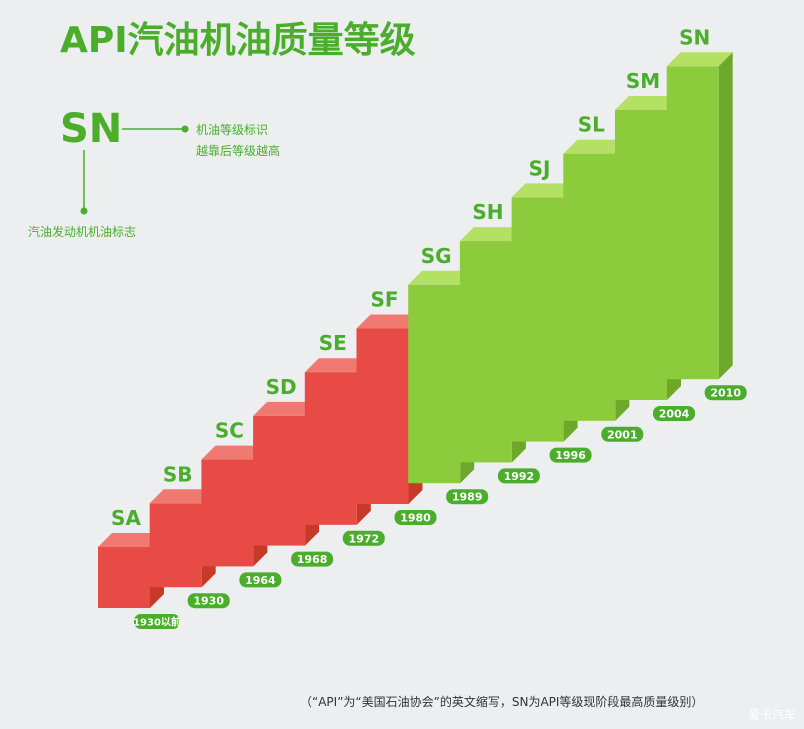 The image size is (804, 729). I want to click on legend-dot-down, so click(84, 211).